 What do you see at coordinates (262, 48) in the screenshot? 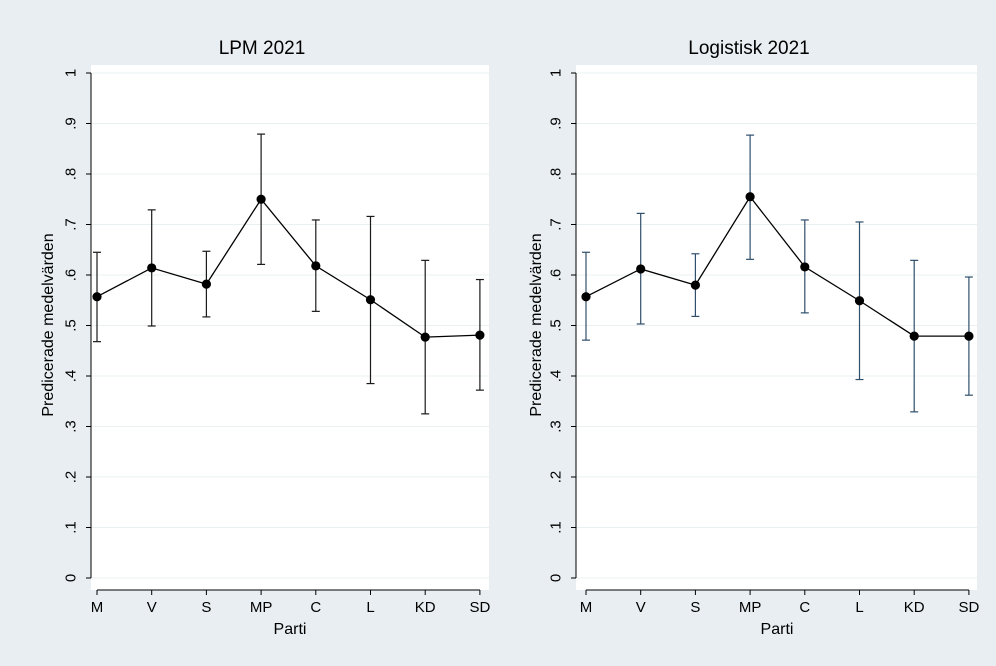
I see `chart-title-lpm: LPM 2021` at bounding box center [262, 48].